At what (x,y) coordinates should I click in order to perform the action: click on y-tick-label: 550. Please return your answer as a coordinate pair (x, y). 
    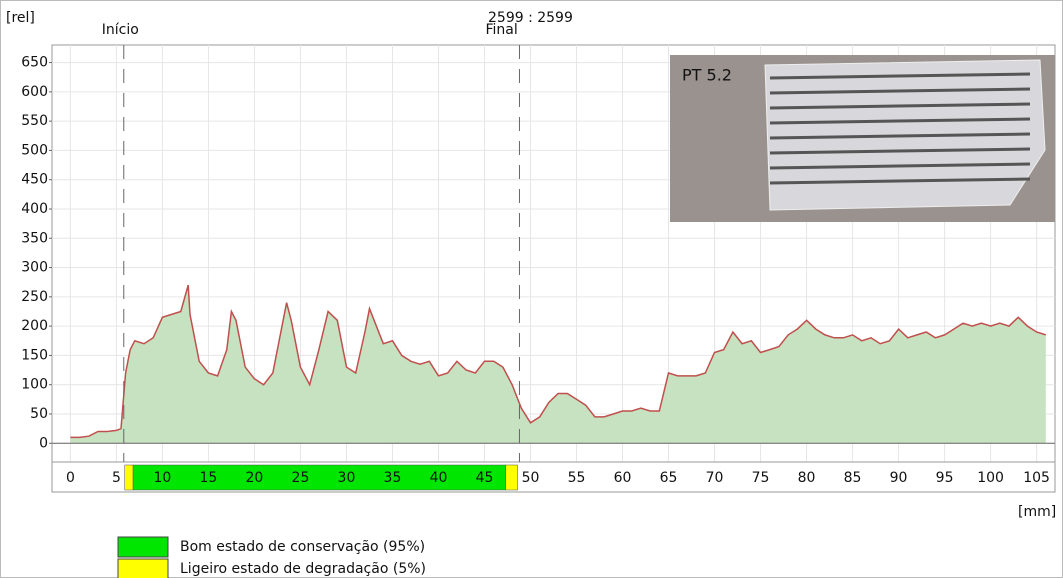
    Looking at the image, I should click on (34, 121).